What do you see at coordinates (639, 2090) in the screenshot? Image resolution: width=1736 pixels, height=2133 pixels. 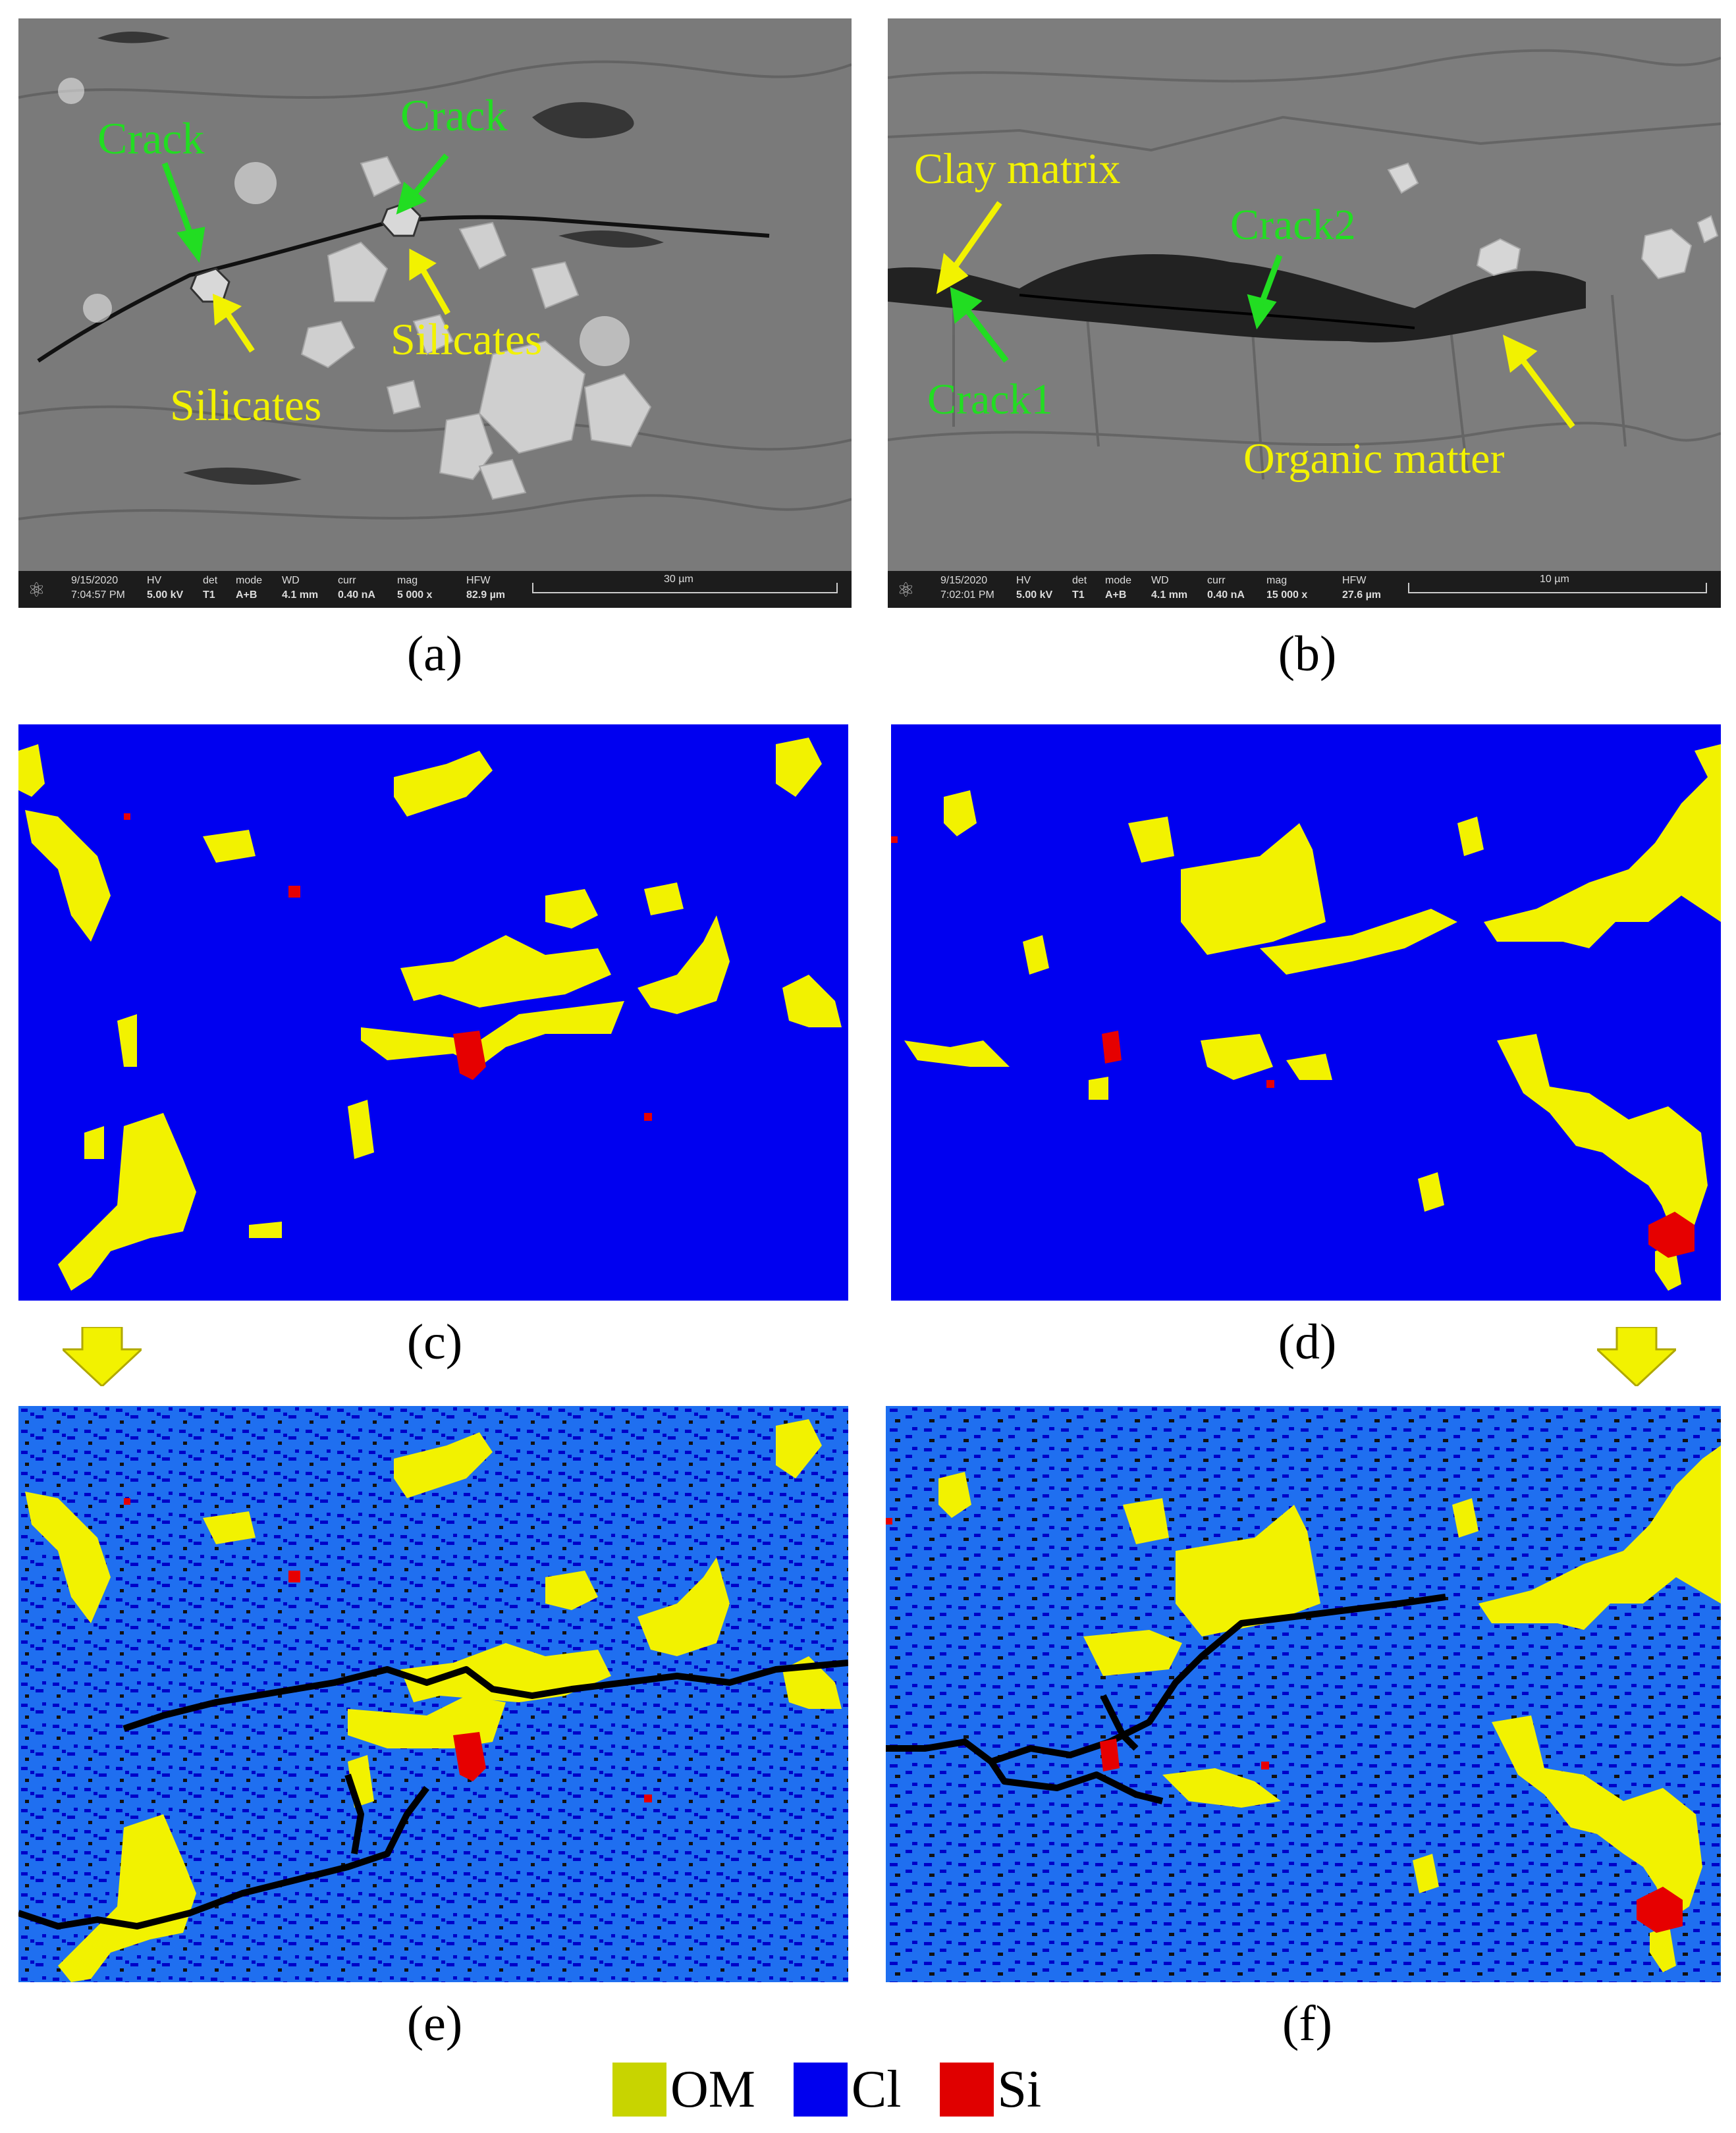 I see `legend-swatch-om` at bounding box center [639, 2090].